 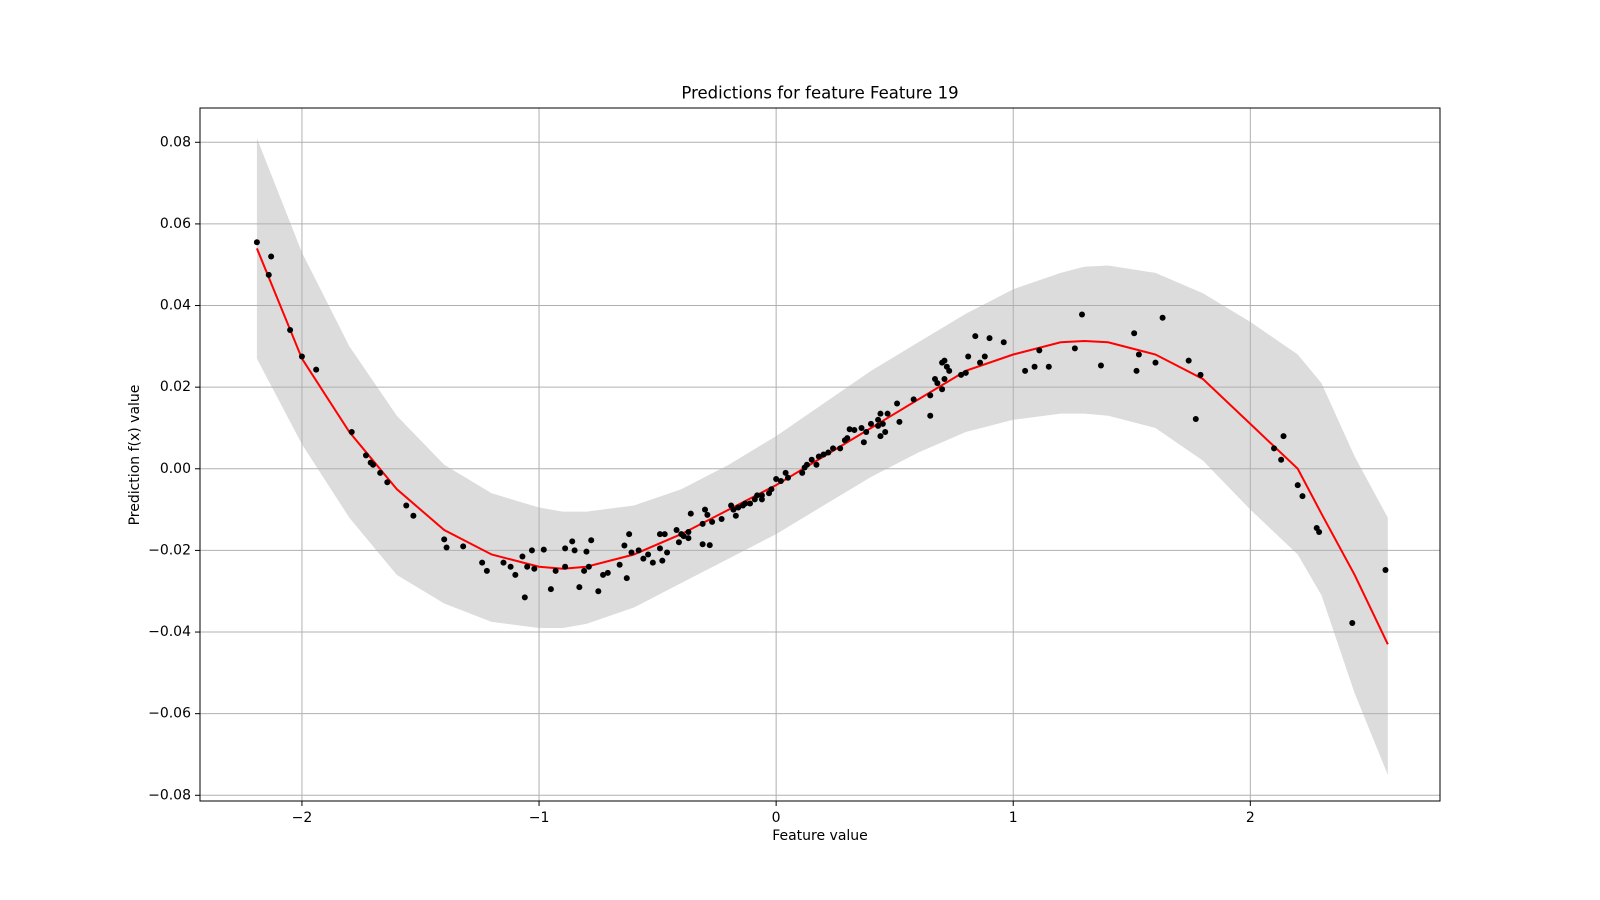 What do you see at coordinates (169, 632) in the screenshot?
I see `y-tick-label: −0.04` at bounding box center [169, 632].